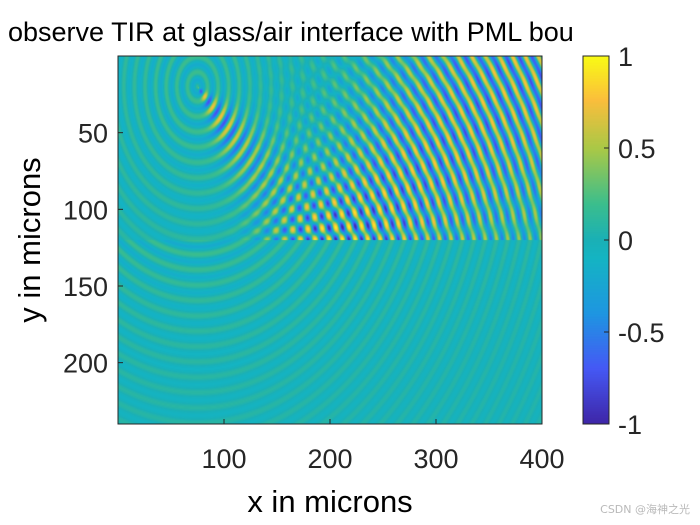  Describe the element at coordinates (93, 249) in the screenshot. I see `y-axis: 50 100 150 200` at that location.